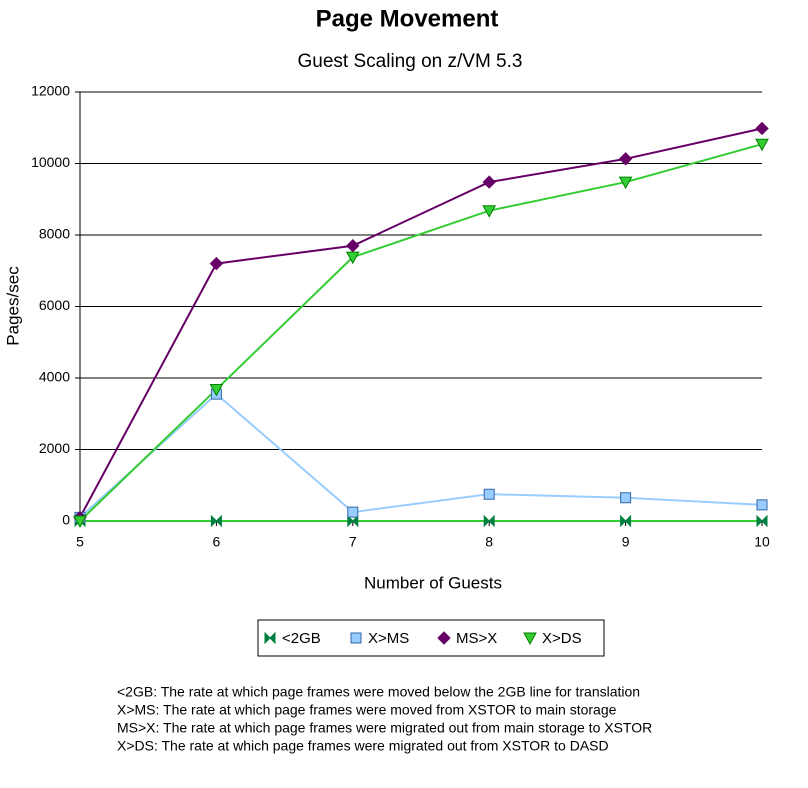  What do you see at coordinates (762, 542) in the screenshot?
I see `x-tick-label: 10` at bounding box center [762, 542].